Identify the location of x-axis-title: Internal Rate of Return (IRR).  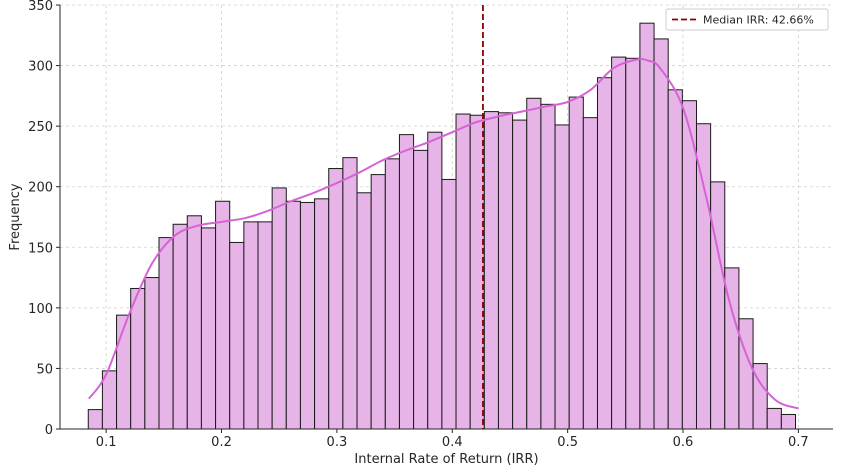
(446, 459).